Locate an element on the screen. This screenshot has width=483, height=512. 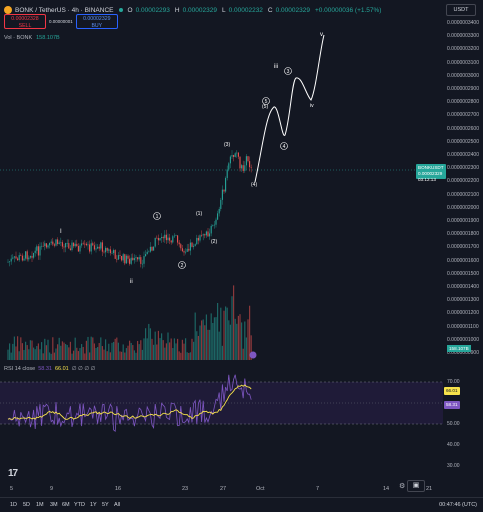
rsi-axis: 70.00 50.00 40.00 30.00 is located at coordinates (463, 425).